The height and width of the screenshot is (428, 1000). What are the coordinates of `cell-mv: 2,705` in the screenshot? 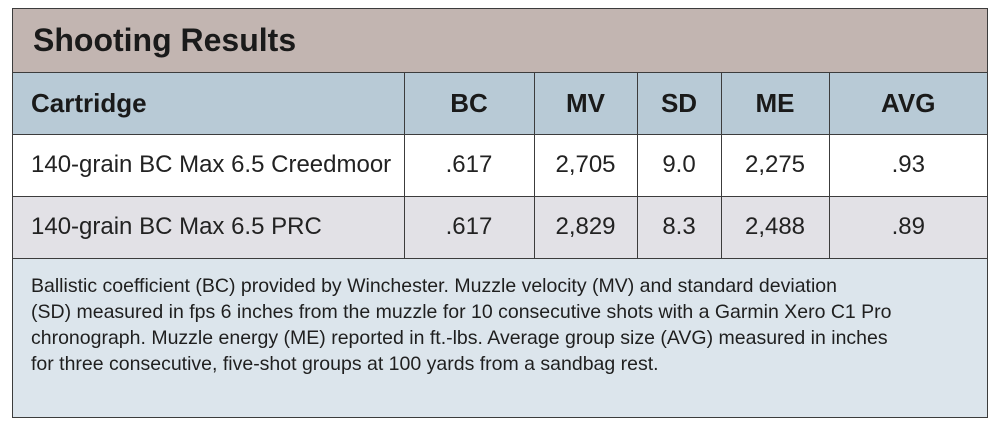 It's located at (585, 165).